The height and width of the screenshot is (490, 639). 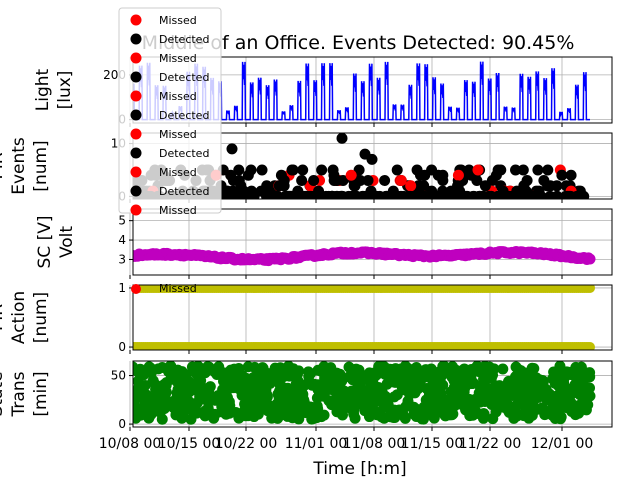 I want to click on x-tick-label: 10/08 00, so click(x=130, y=444).